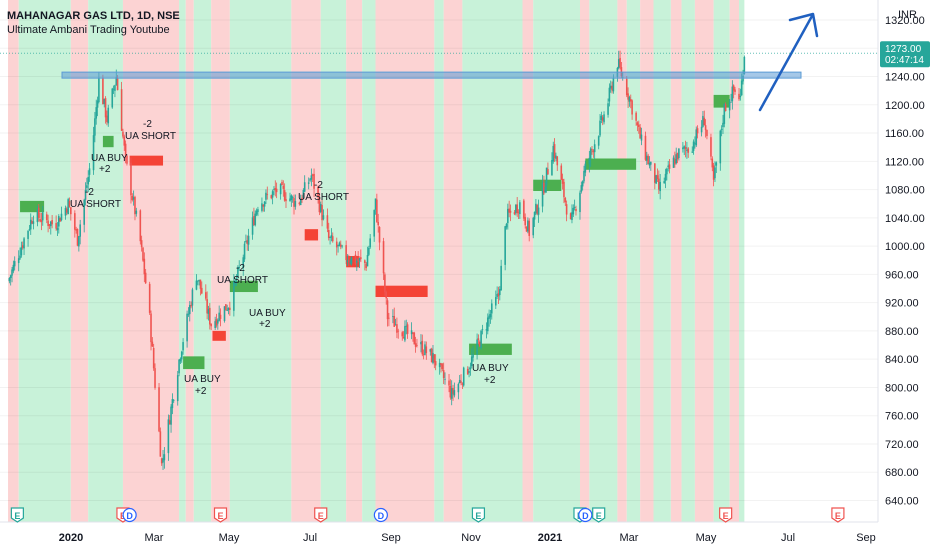 This screenshot has height=550, width=932. Describe the element at coordinates (242, 280) in the screenshot. I see `ua-short-label: UA SHORT` at that location.